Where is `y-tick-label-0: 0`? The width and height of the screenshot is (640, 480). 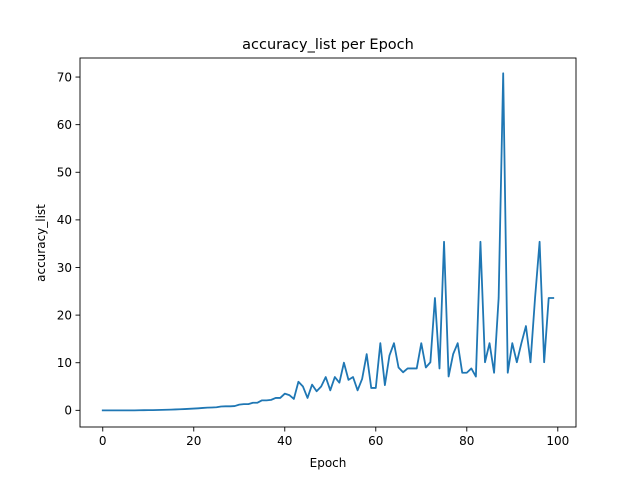 y-tick-label-0: 0 is located at coordinates (68, 411).